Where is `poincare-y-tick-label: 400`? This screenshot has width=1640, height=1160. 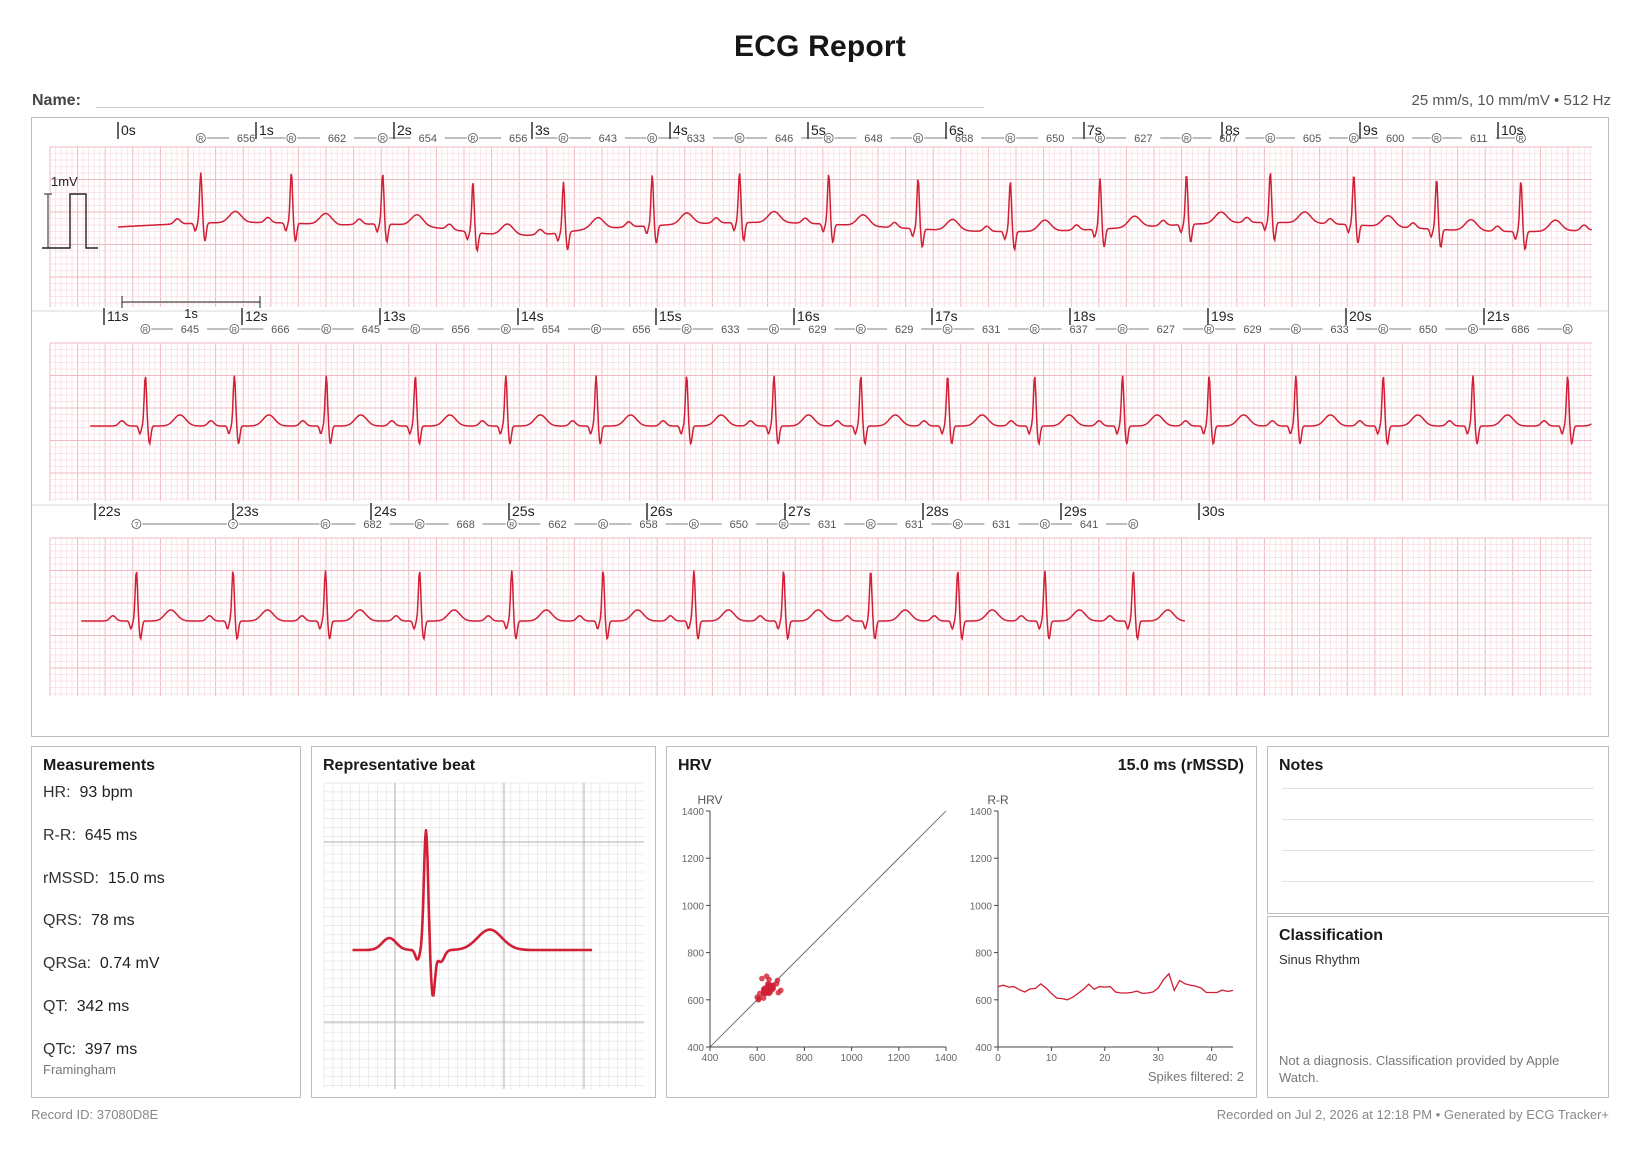 poincare-y-tick-label: 400 is located at coordinates (695, 1048).